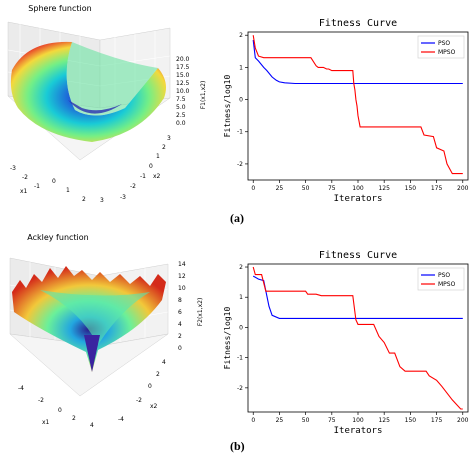 The width and height of the screenshot is (474, 456). I want to click on ackley-ztick: 12, so click(182, 276).